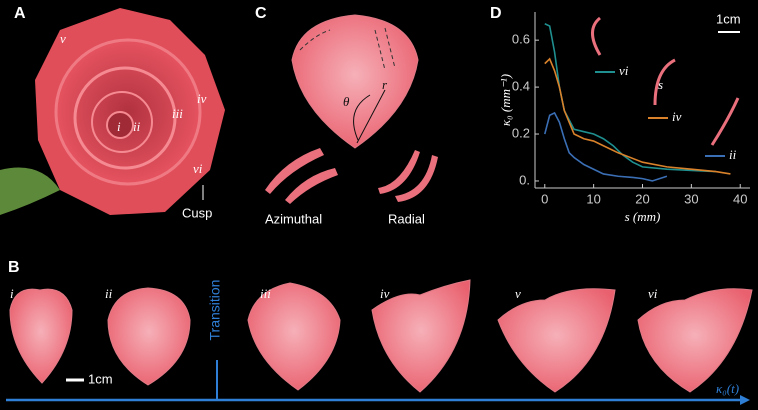 The image size is (758, 410). Describe the element at coordinates (406, 218) in the screenshot. I see `radial-label: Radial` at that location.